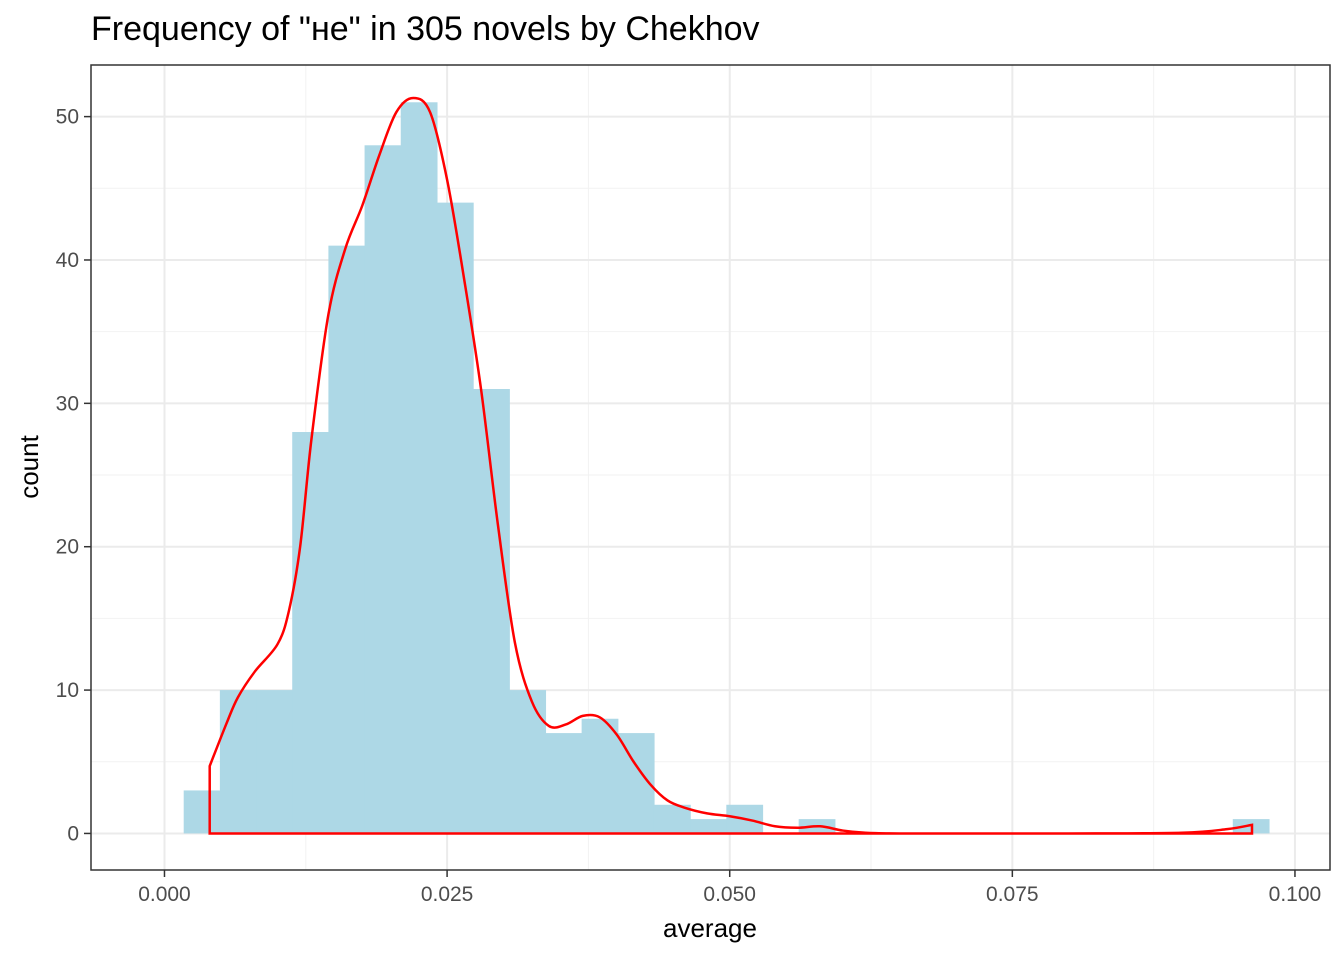 The height and width of the screenshot is (960, 1344). Describe the element at coordinates (710, 928) in the screenshot. I see `x-axis-title: average` at that location.